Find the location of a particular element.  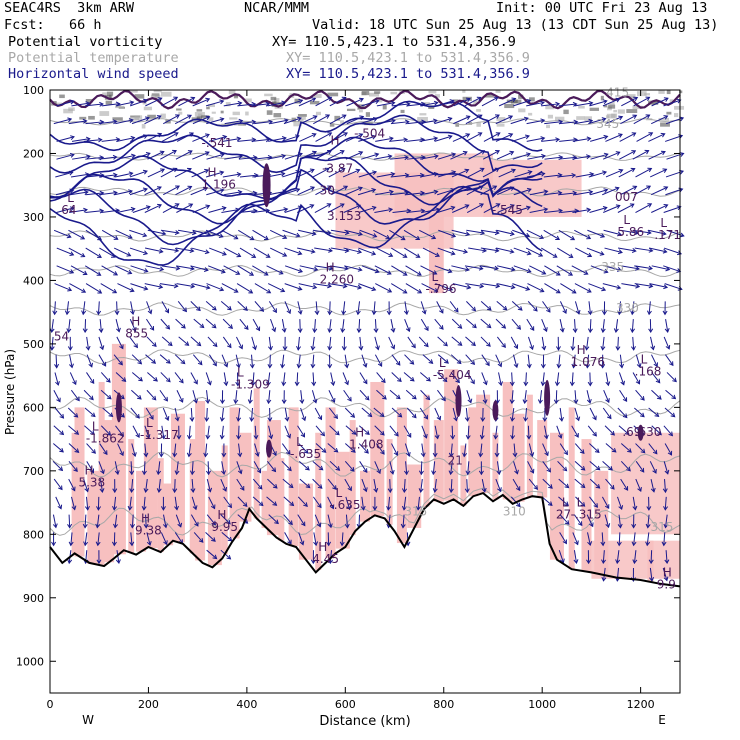

theta-label: 315 is located at coordinates (661, 527).